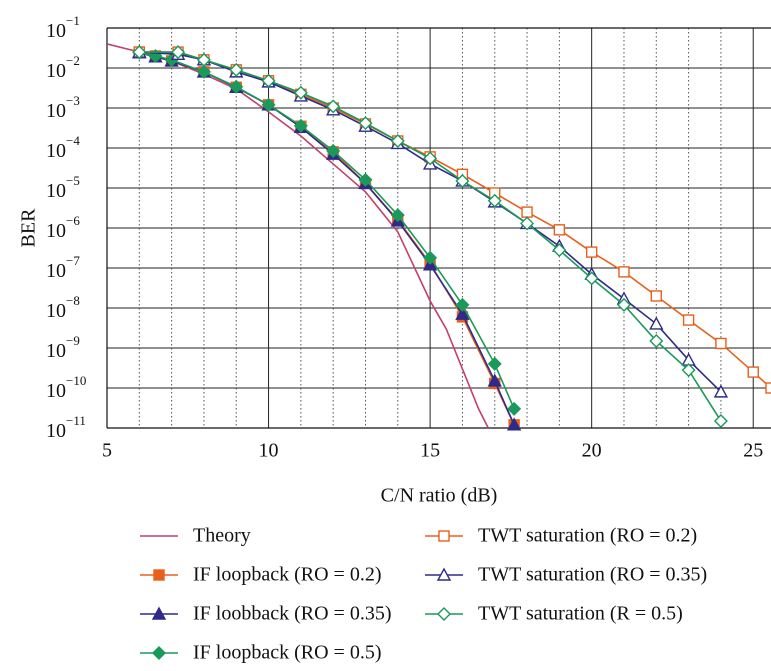 Image resolution: width=771 pixels, height=671 pixels. What do you see at coordinates (29, 228) in the screenshot?
I see `y-axis-title: BER` at bounding box center [29, 228].